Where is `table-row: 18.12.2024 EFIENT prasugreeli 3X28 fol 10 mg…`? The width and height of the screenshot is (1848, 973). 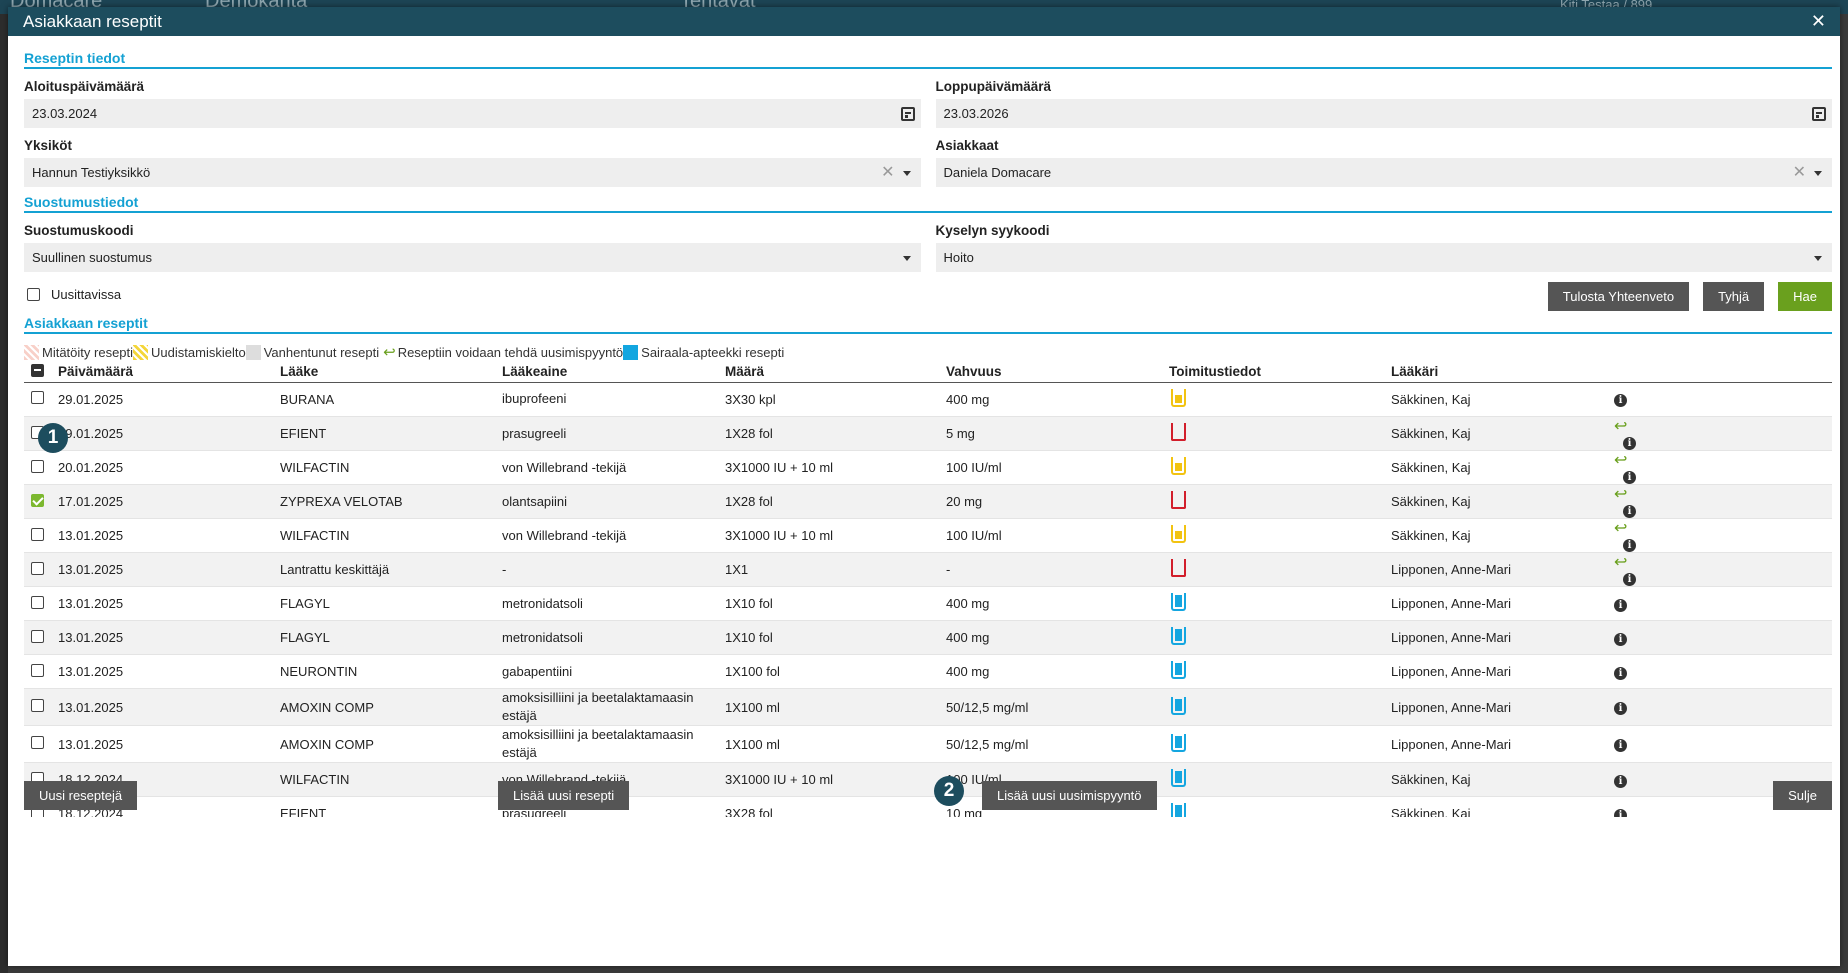 table-row: 18.12.2024 EFIENT prasugreeli 3X28 fol 10 mg… is located at coordinates (928, 806).